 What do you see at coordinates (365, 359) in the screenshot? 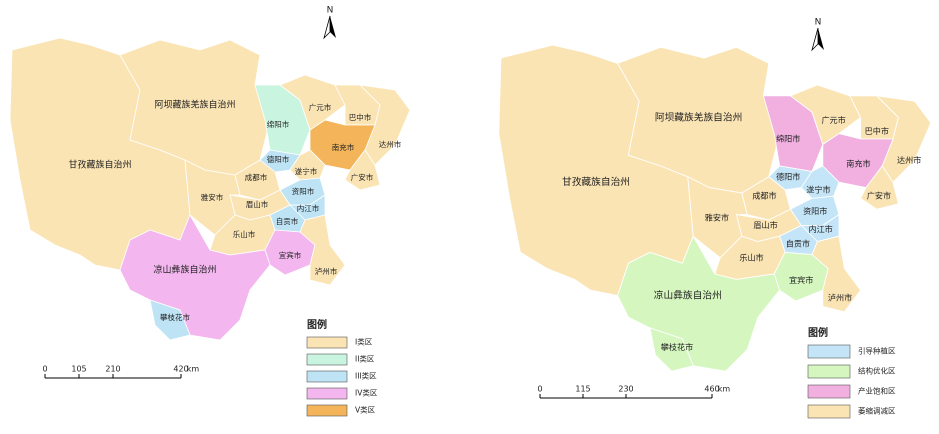
I see `legend-label: II类区` at bounding box center [365, 359].